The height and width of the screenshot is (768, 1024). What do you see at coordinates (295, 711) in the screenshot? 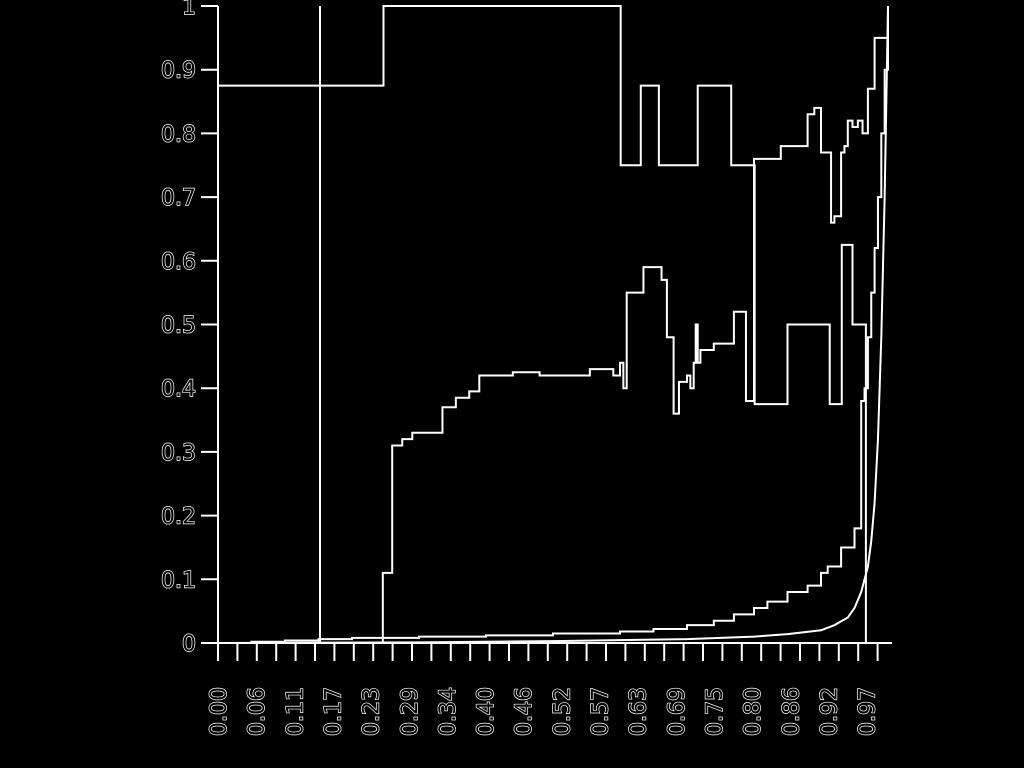
I see `x-tick-label: 0.11` at bounding box center [295, 711].